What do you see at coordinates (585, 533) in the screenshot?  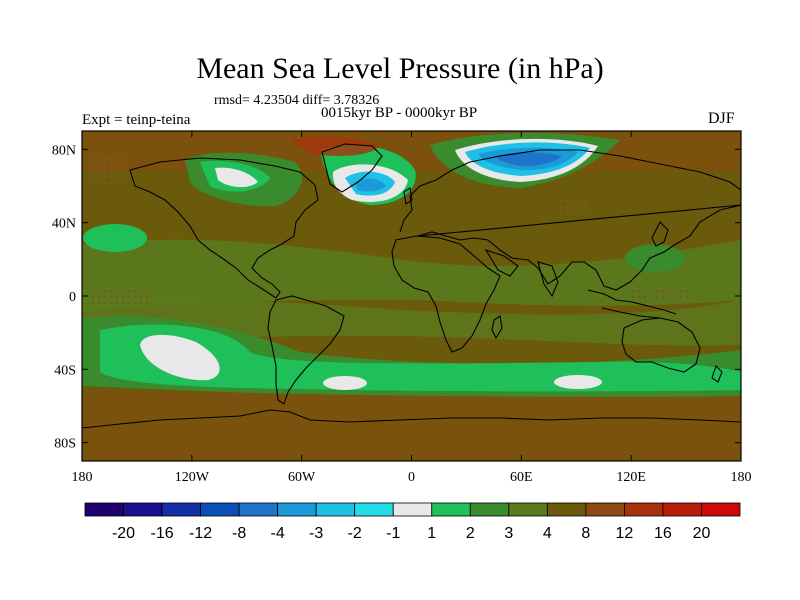 I see `colorbar-label: 8` at bounding box center [585, 533].